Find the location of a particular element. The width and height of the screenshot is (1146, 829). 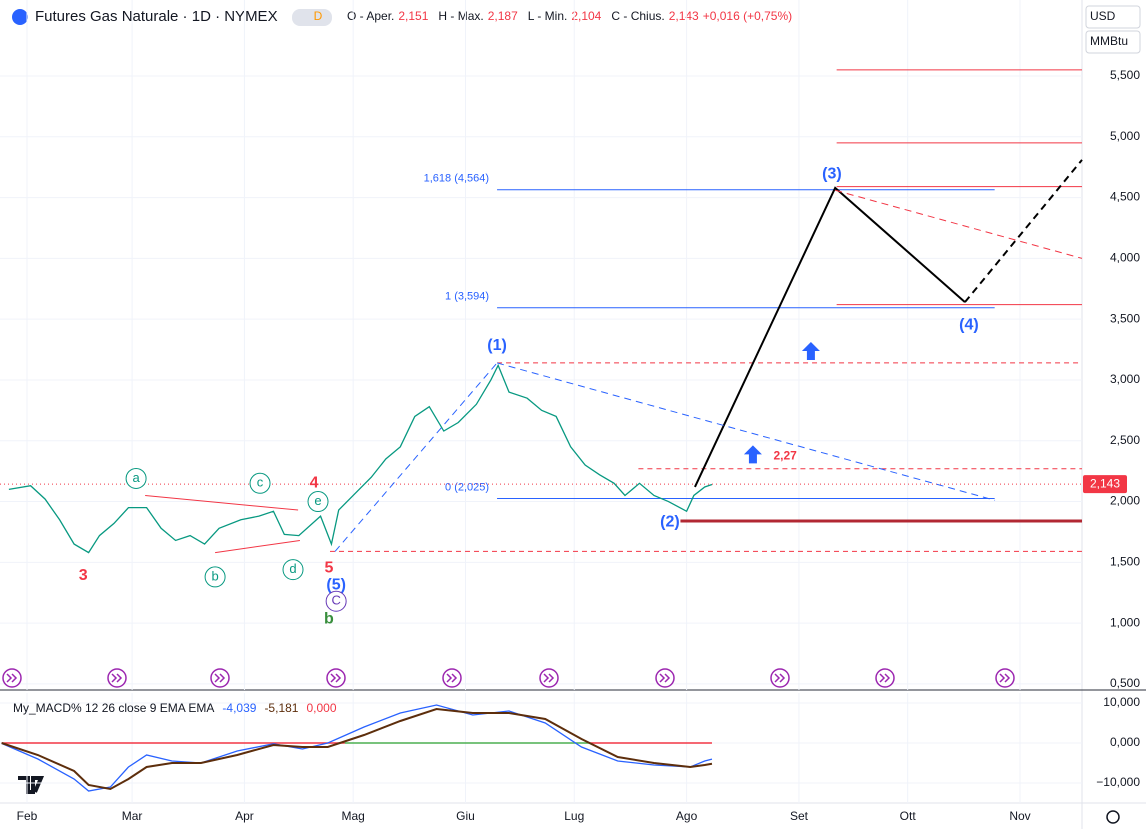

wave-label: a is located at coordinates (136, 477).